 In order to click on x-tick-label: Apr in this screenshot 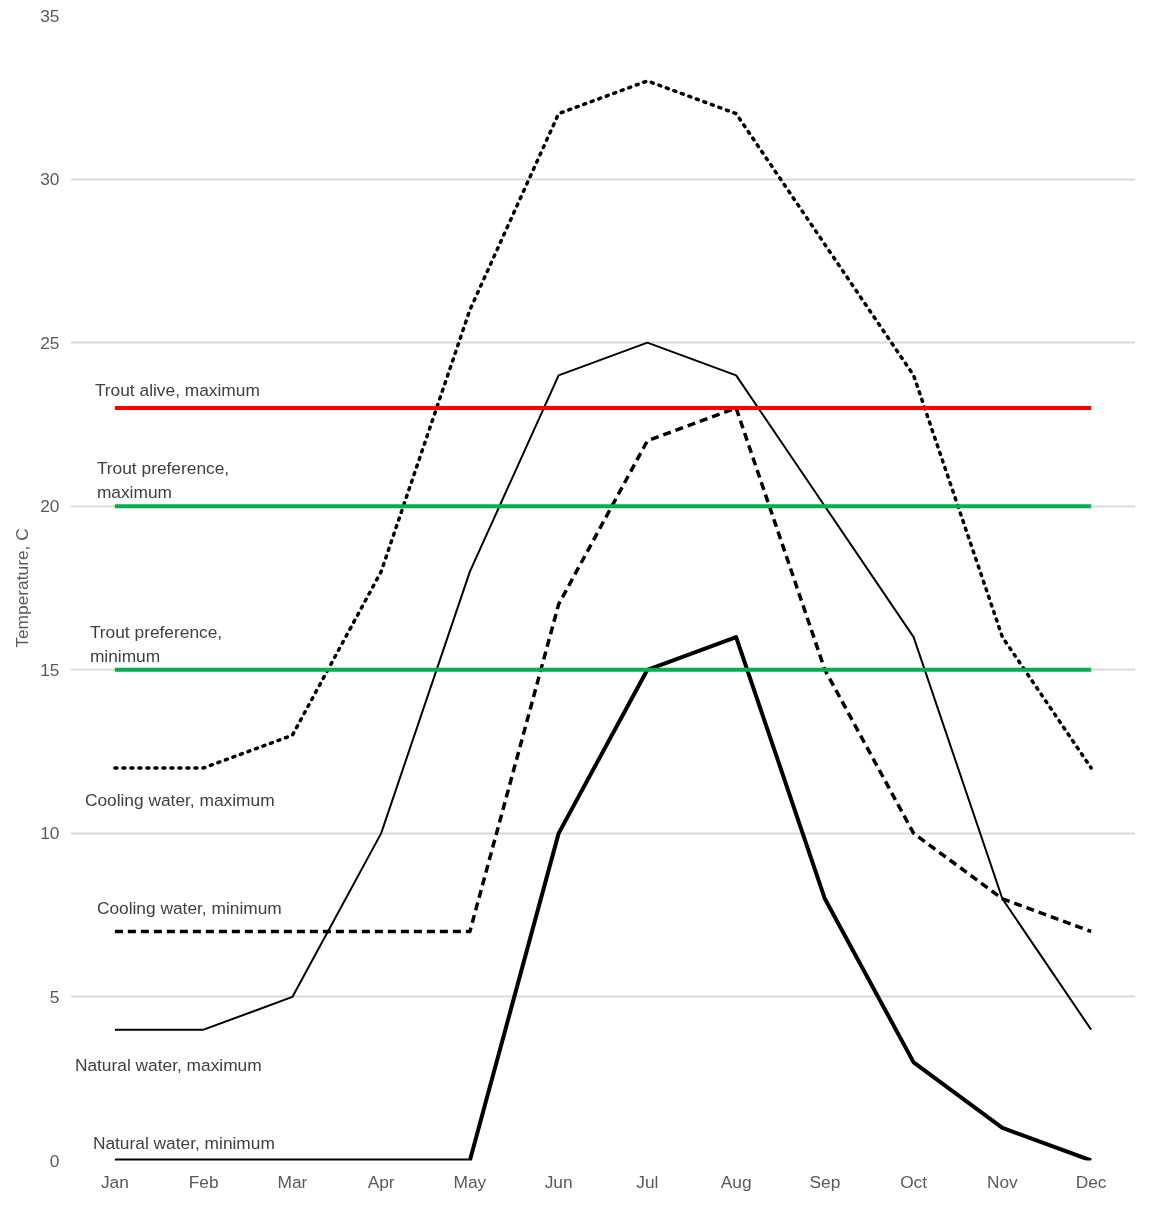, I will do `click(381, 1181)`.